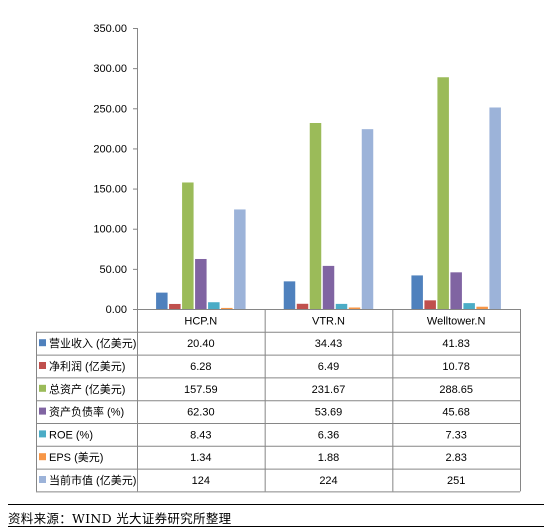 This screenshot has width=551, height=529. I want to click on y-tick-label: 300.00, so click(110, 69).